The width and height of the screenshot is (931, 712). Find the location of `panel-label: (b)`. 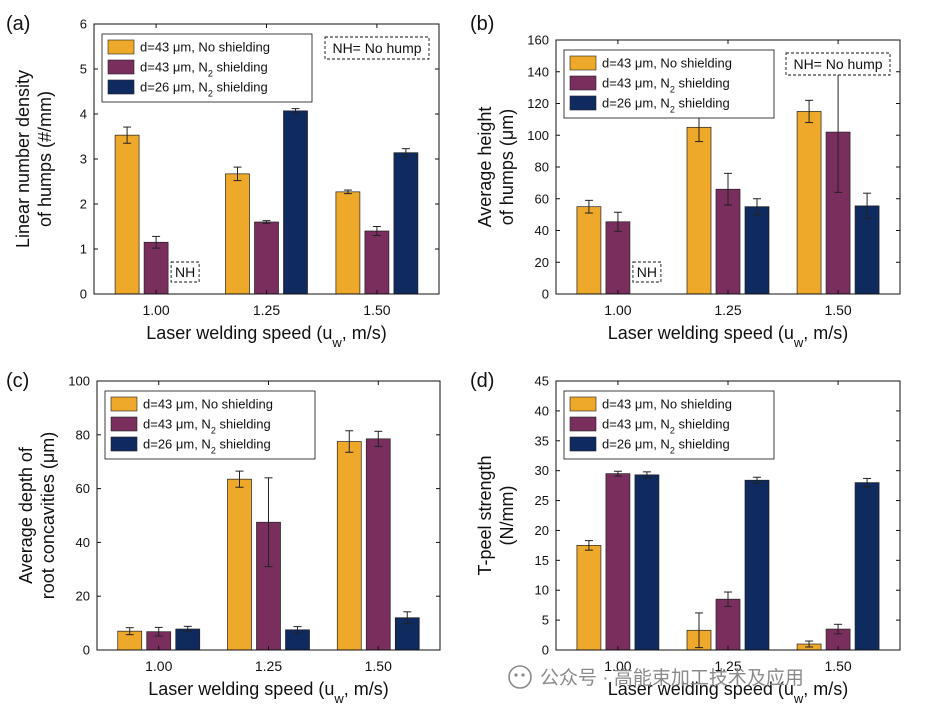

panel-label: (b) is located at coordinates (482, 24).